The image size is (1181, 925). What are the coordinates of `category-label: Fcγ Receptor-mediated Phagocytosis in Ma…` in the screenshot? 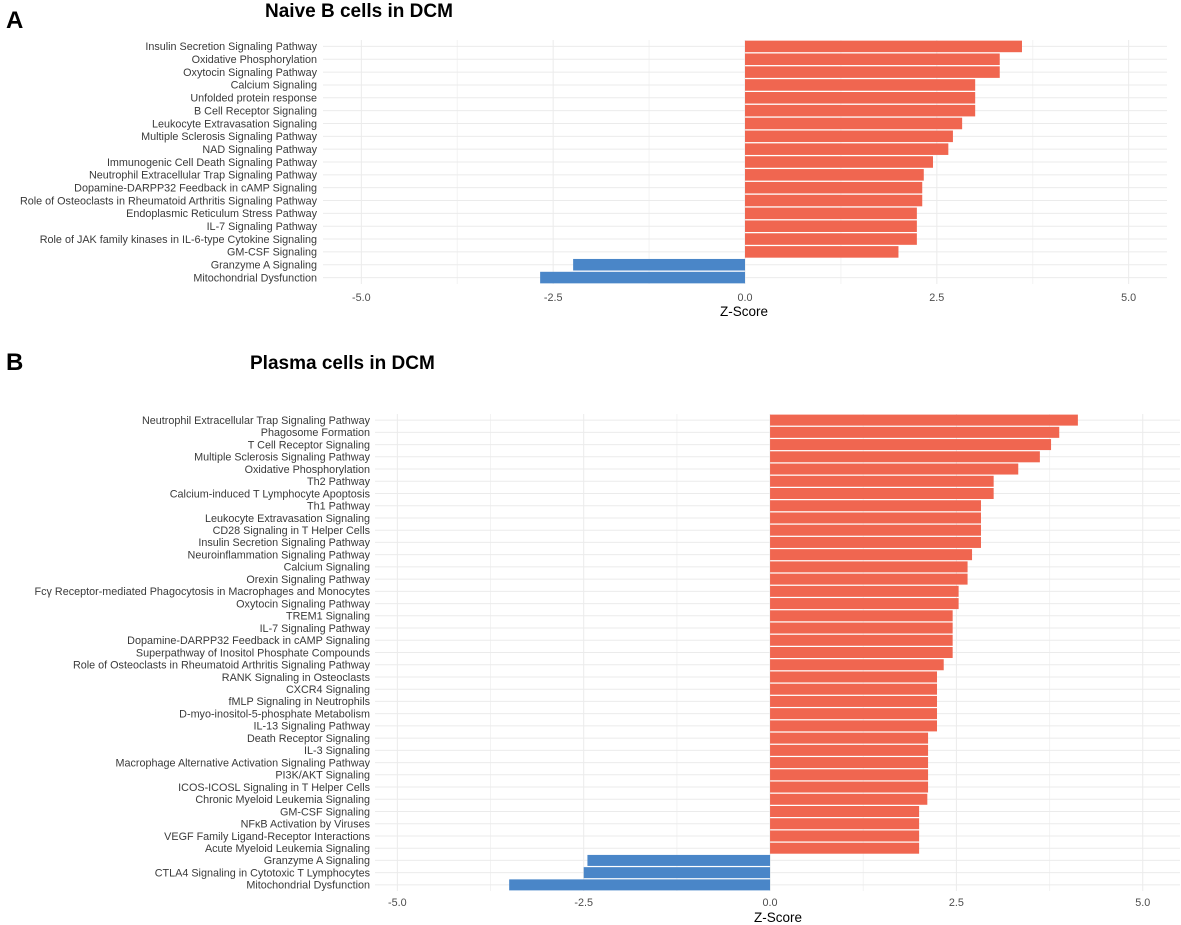 It's located at (203, 592).